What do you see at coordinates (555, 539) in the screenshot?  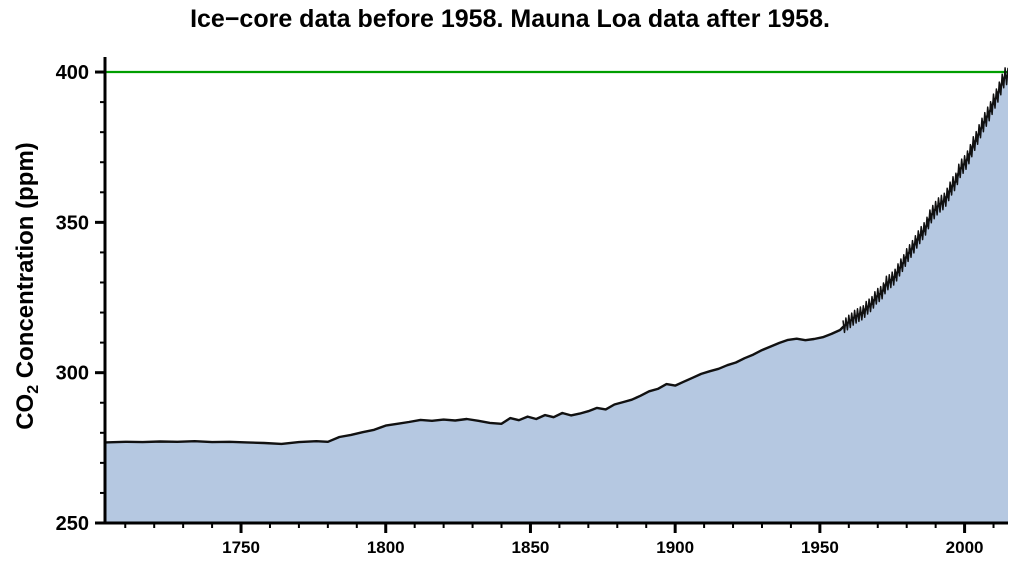 I see `x-axis: 1750 1800 1850 1900 1950 2000` at bounding box center [555, 539].